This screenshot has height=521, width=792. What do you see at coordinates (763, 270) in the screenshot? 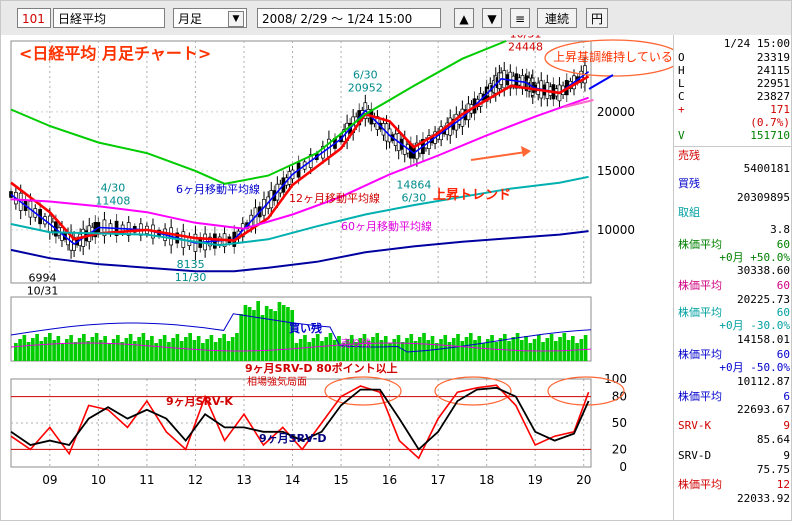
I see `p1-value: 30338.60` at bounding box center [763, 270].